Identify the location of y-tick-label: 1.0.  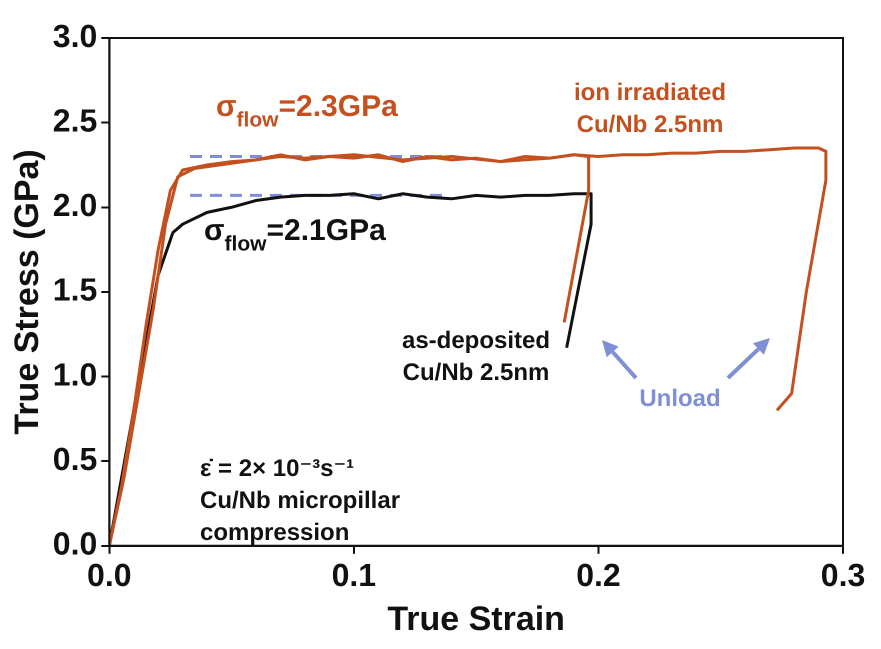
(75, 374).